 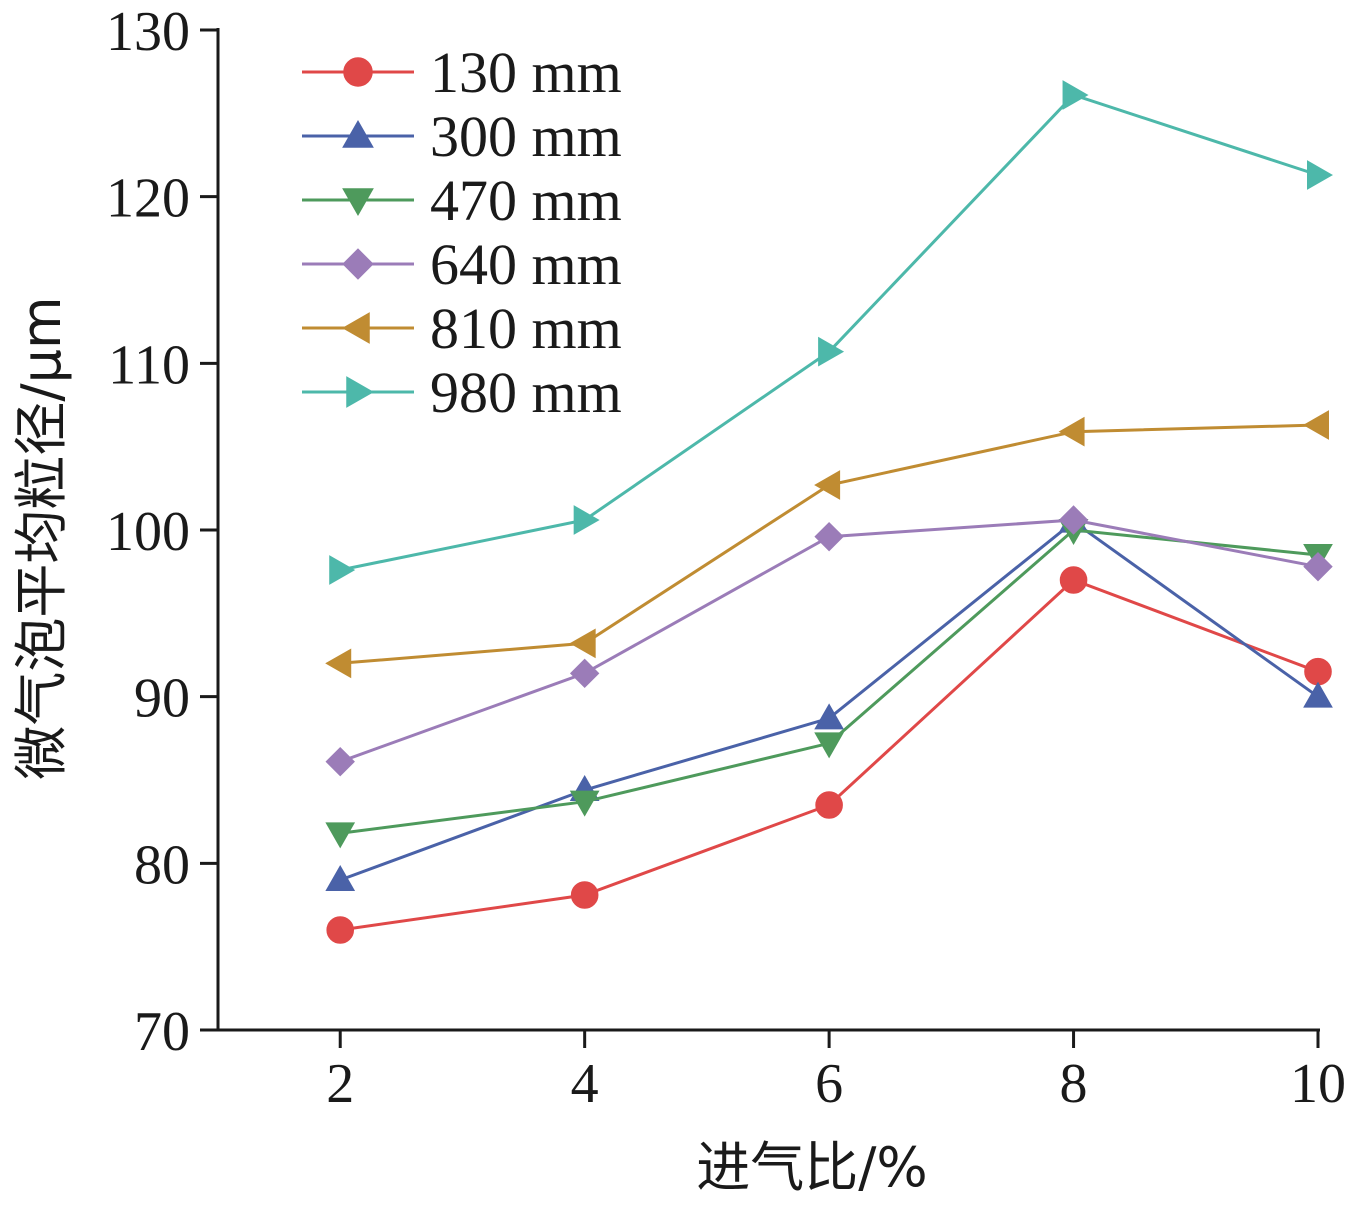 What do you see at coordinates (149, 365) in the screenshot?
I see `y-tick-label: 110` at bounding box center [149, 365].